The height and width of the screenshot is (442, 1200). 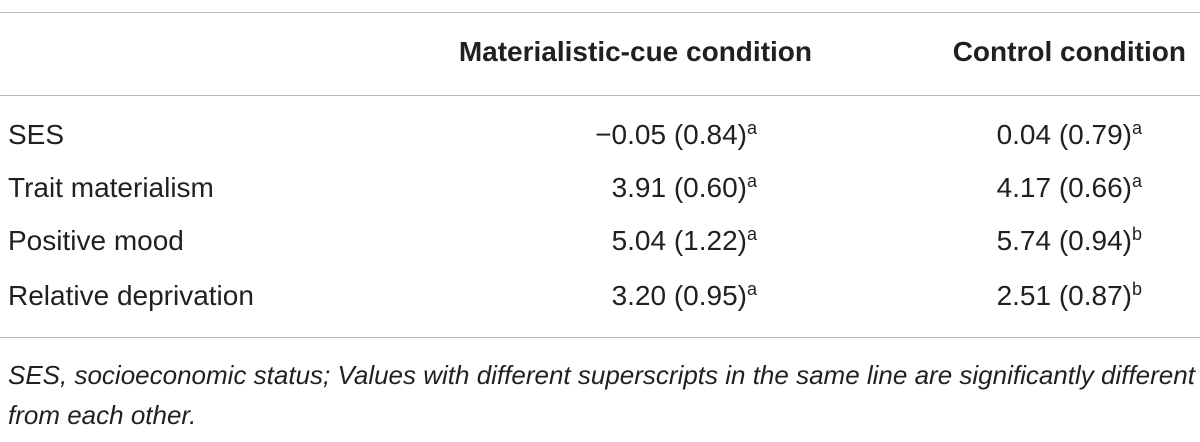 I want to click on column-header: Materialistic-cue condition, so click(x=635, y=51).